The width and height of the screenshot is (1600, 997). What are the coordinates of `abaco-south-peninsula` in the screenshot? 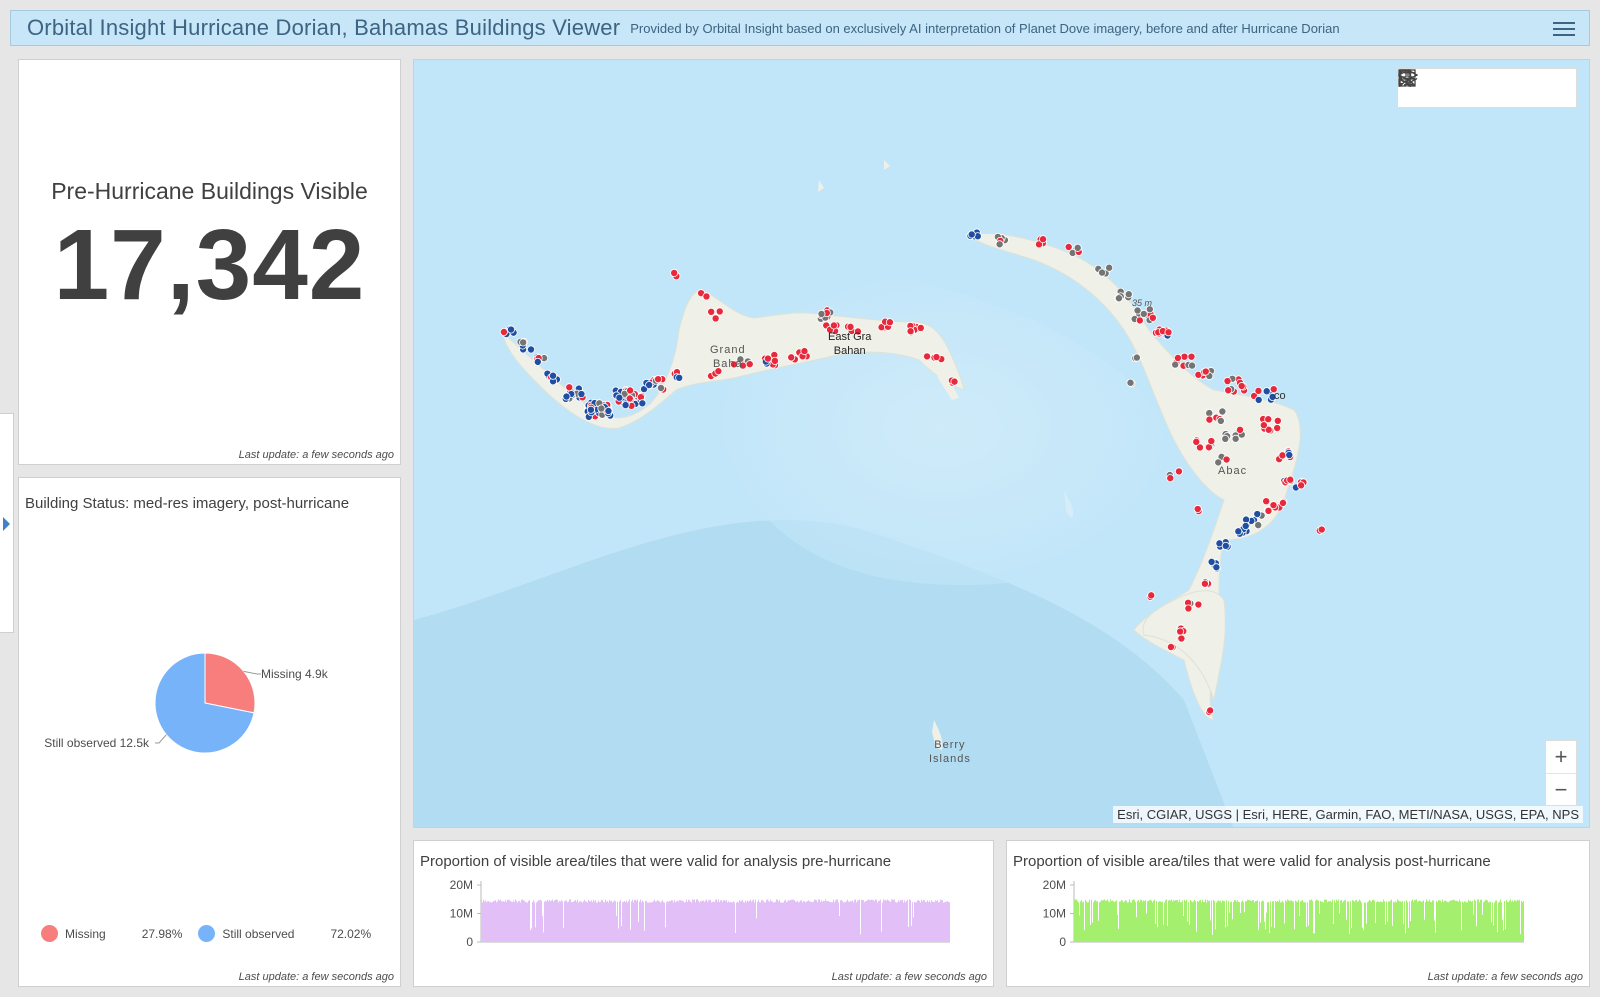 It's located at (1184, 645).